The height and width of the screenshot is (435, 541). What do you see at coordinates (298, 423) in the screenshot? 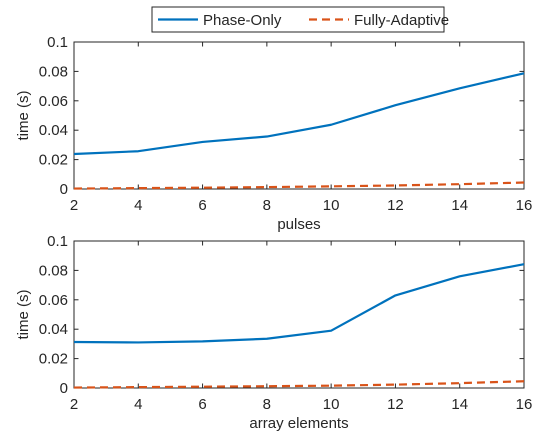
I see `x-axis-label: array elements` at bounding box center [298, 423].